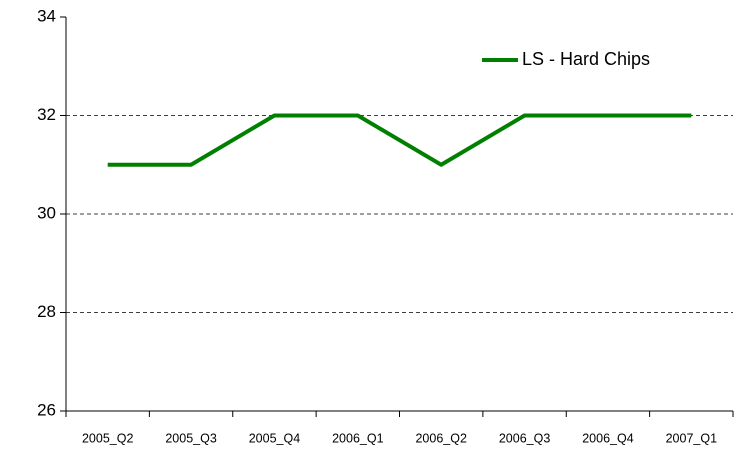 The height and width of the screenshot is (450, 746). I want to click on x-tick-label: 2006_Q3, so click(524, 438).